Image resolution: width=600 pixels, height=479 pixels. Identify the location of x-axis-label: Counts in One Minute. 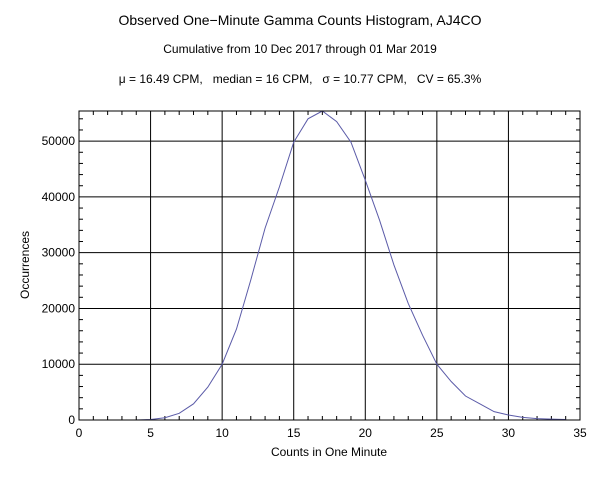
(329, 452).